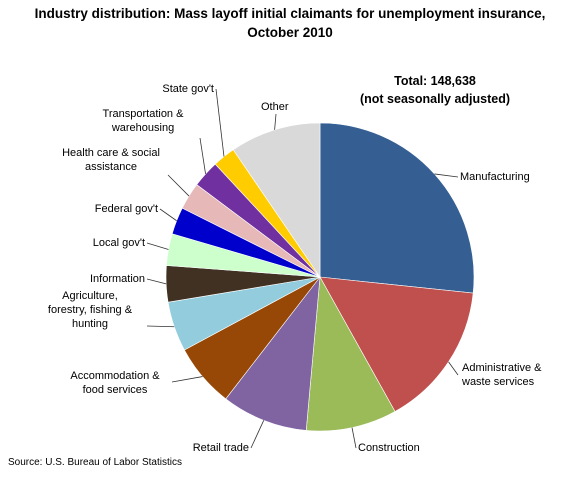 This screenshot has height=480, width=580. What do you see at coordinates (126, 209) in the screenshot?
I see `slice-label-8: Federal gov't` at bounding box center [126, 209].